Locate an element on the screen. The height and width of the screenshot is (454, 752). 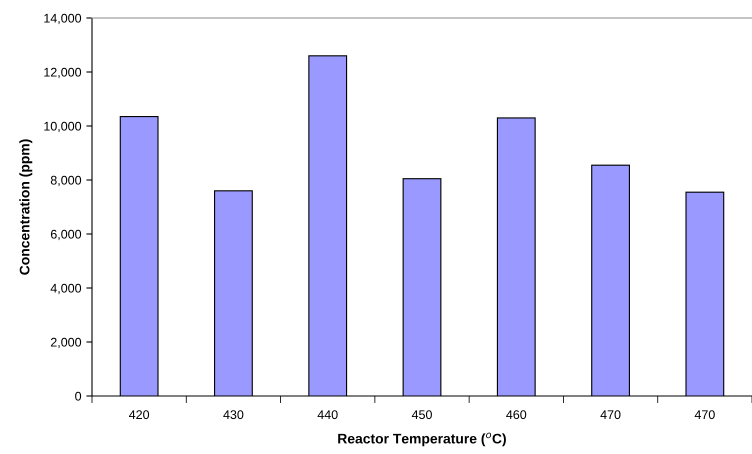
y-tick-label: 8,000 is located at coordinates (66, 181).